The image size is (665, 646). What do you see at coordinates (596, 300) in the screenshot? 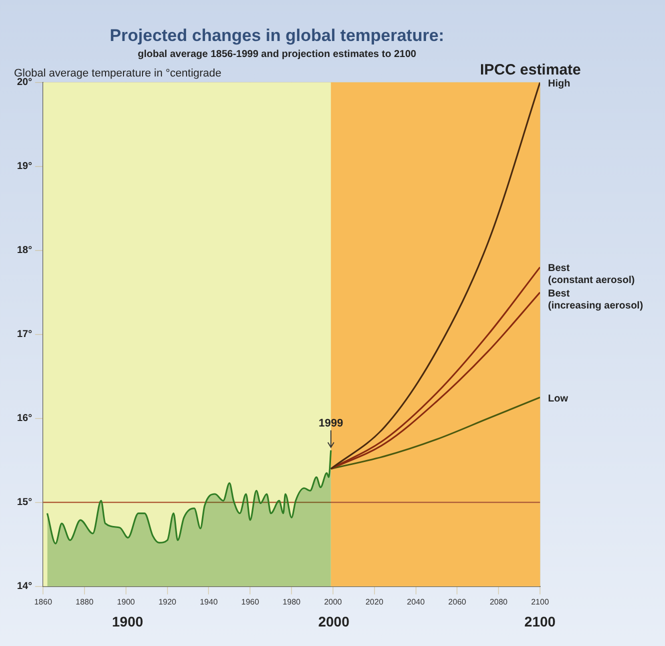
I see `series-label: Best (increasing aerosol)` at bounding box center [596, 300].